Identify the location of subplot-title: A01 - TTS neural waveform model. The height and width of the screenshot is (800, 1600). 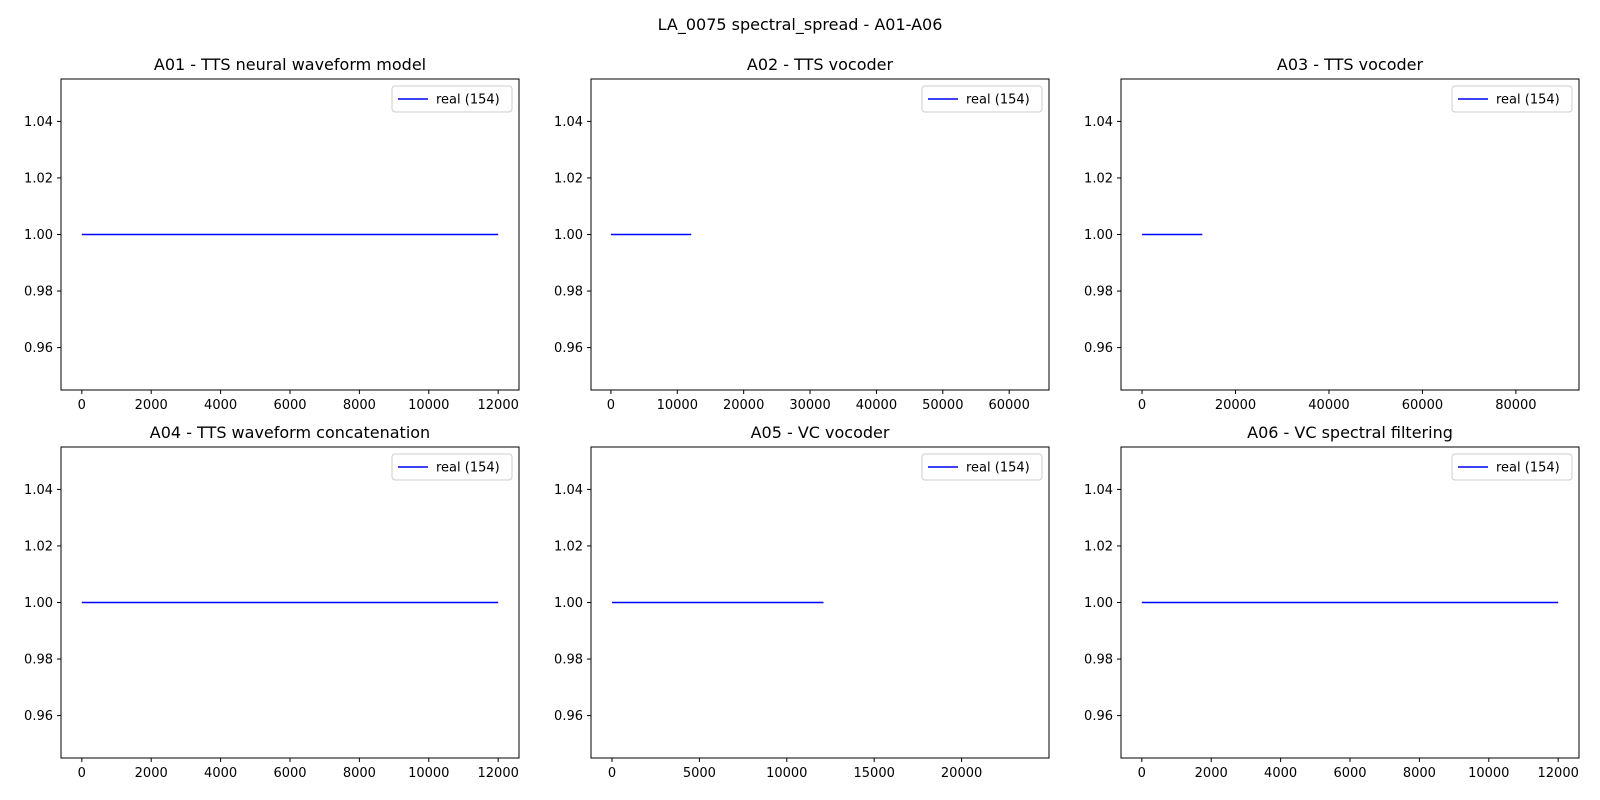
(290, 64).